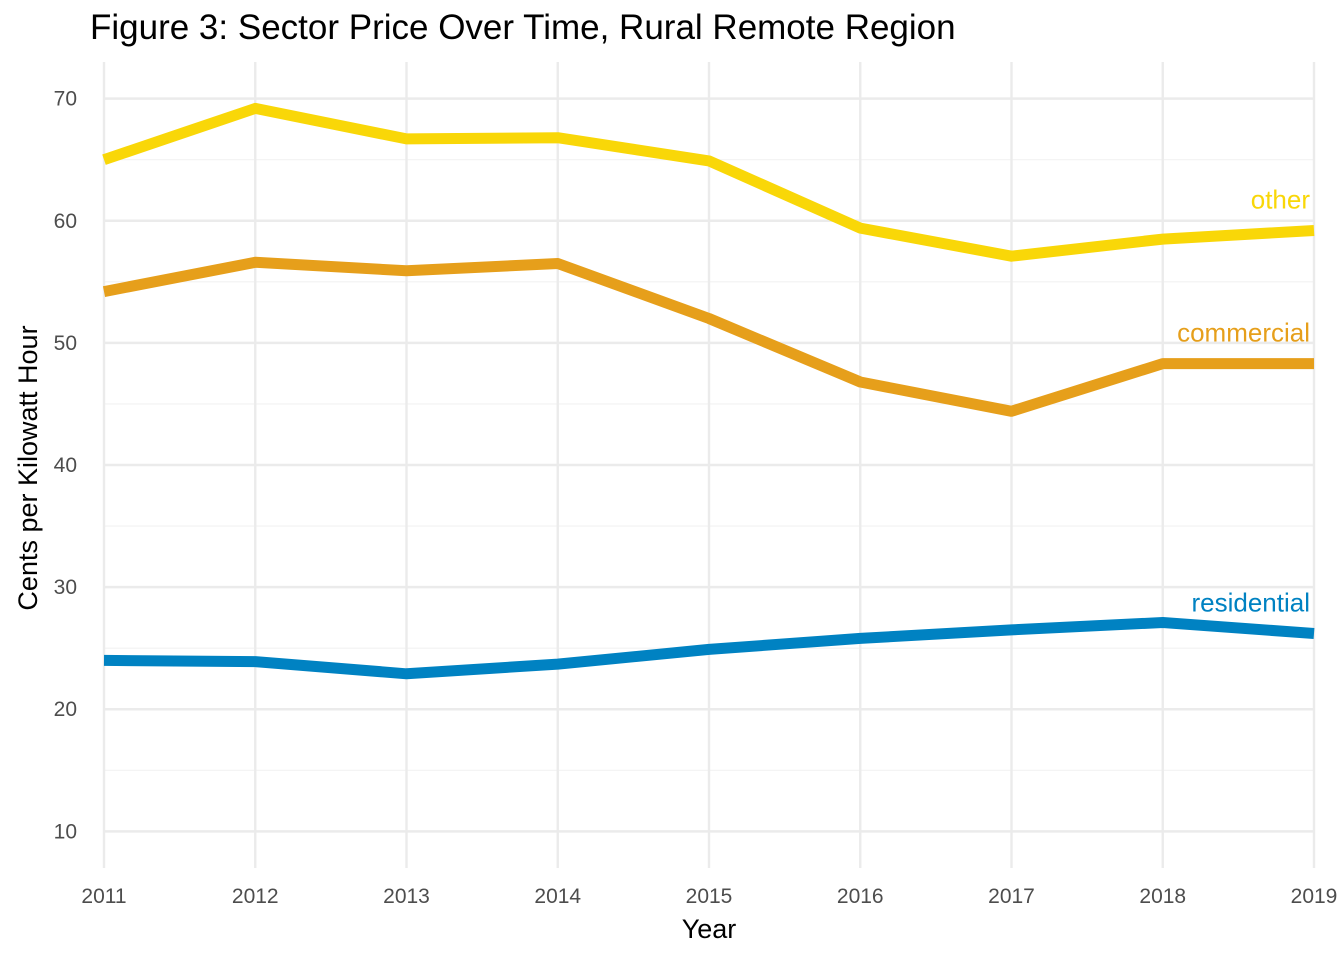 The width and height of the screenshot is (1344, 960). What do you see at coordinates (255, 896) in the screenshot?
I see `x-tick-label: 2012` at bounding box center [255, 896].